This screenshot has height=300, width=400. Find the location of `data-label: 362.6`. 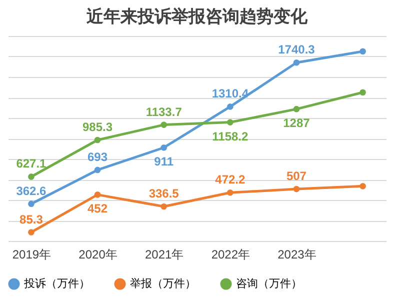

data-label: 362.6 is located at coordinates (31, 191).